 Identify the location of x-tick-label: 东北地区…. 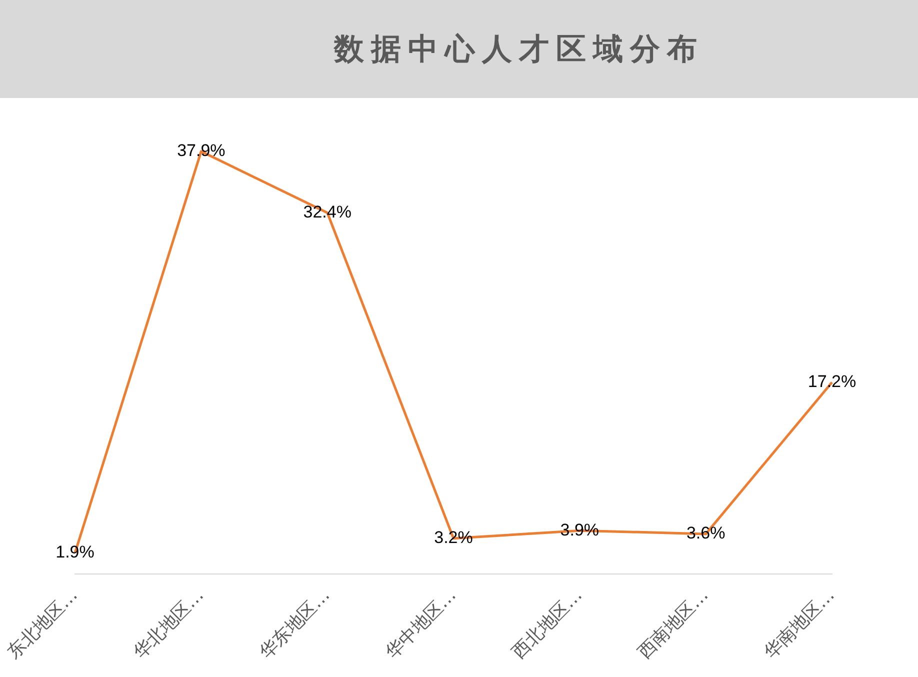
(42, 624).